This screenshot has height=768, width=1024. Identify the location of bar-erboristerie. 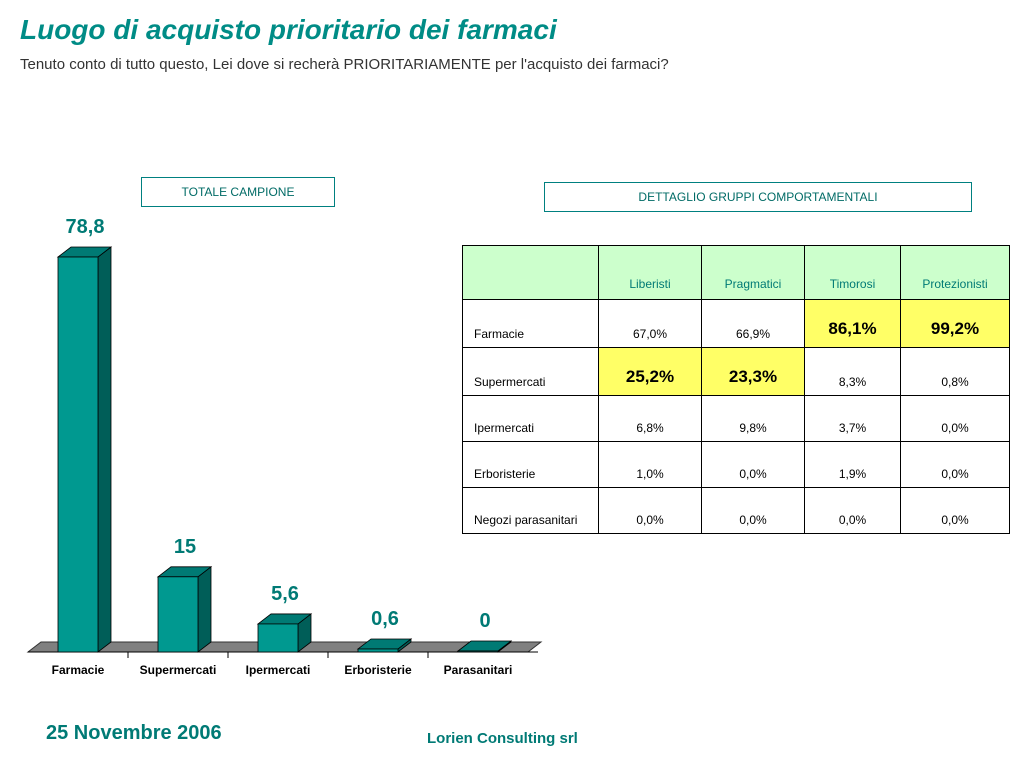
(384, 645).